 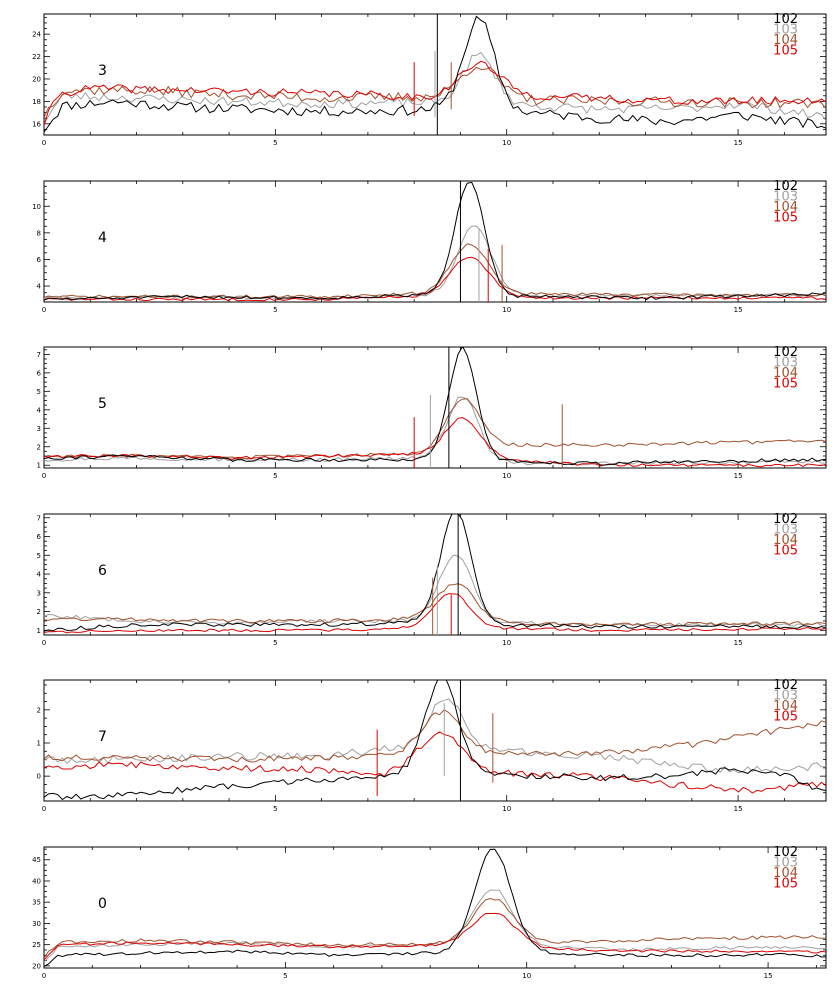 What do you see at coordinates (39, 777) in the screenshot?
I see `y-tick-label: 0` at bounding box center [39, 777].